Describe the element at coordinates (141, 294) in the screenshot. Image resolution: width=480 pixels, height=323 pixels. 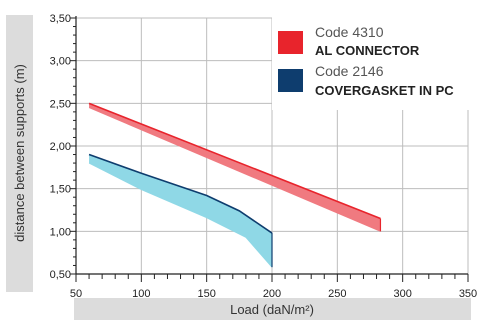
I see `x-tick-label: 100` at that location.